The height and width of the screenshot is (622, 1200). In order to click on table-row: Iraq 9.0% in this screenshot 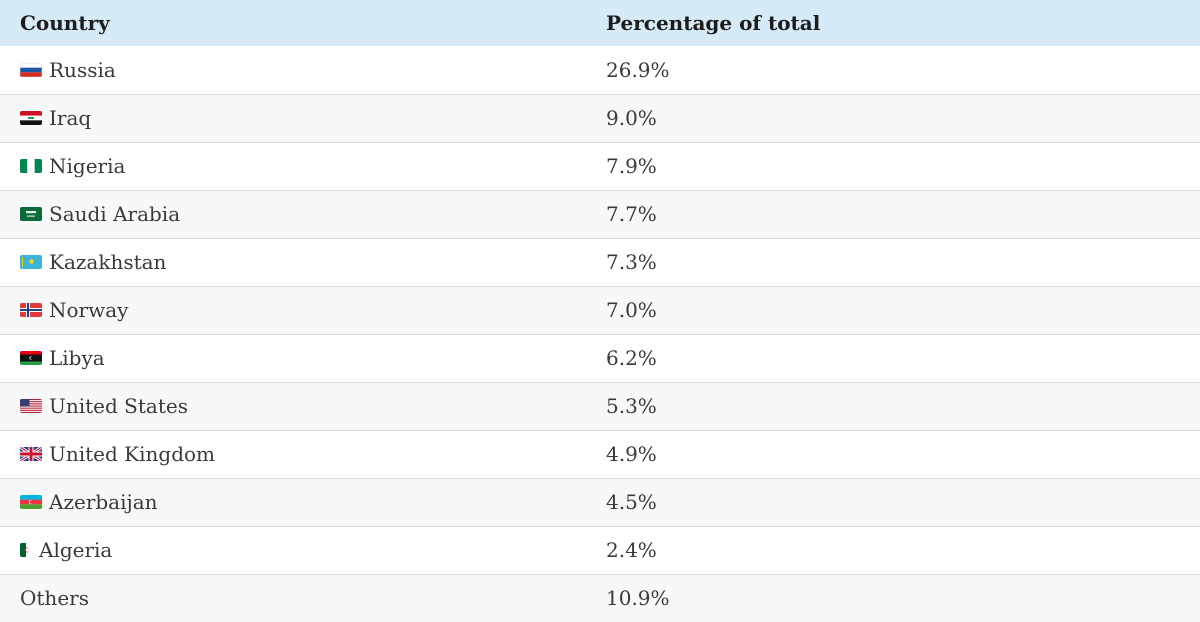, I will do `click(600, 118)`.